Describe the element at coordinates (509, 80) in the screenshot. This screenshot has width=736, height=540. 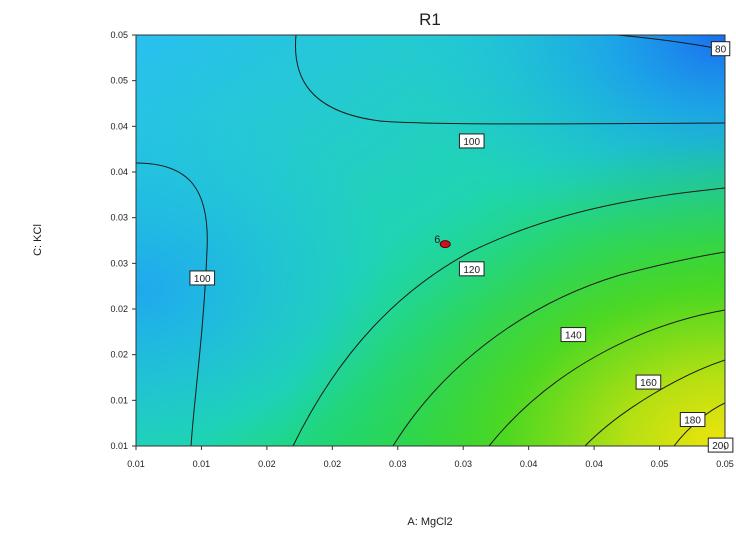
I see `contour-line-100-top` at that location.